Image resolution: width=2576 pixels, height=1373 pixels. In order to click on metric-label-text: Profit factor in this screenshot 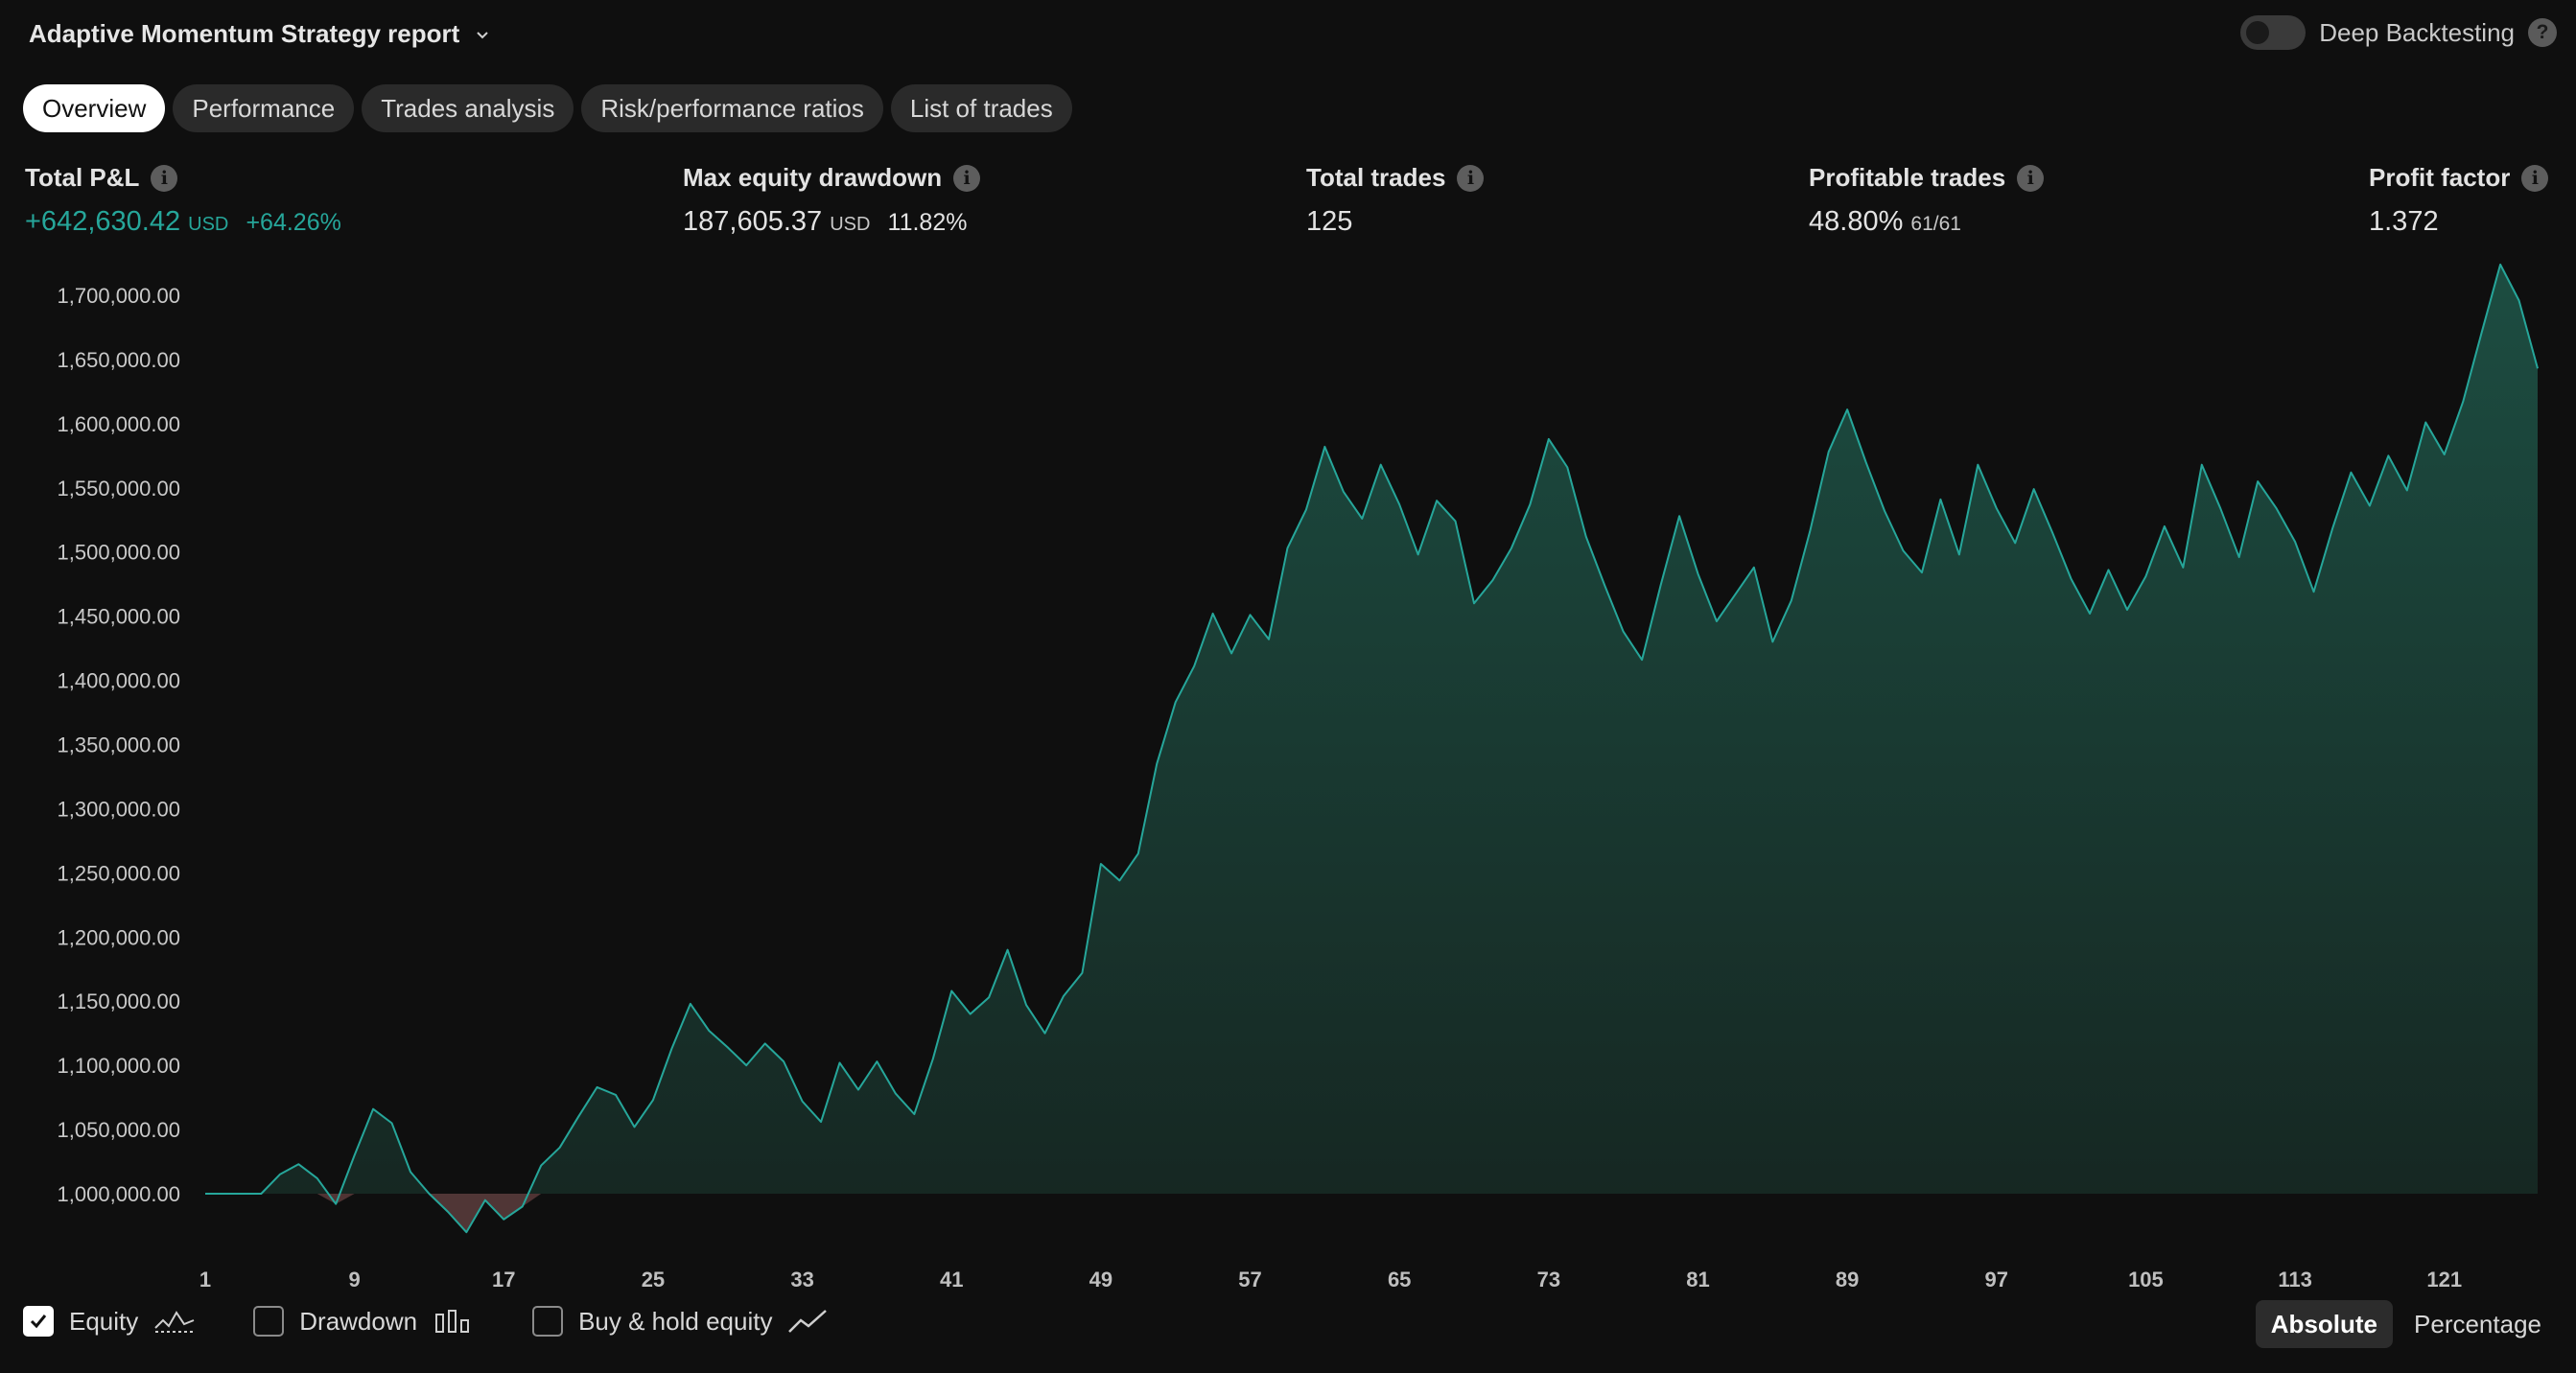, I will do `click(2440, 177)`.